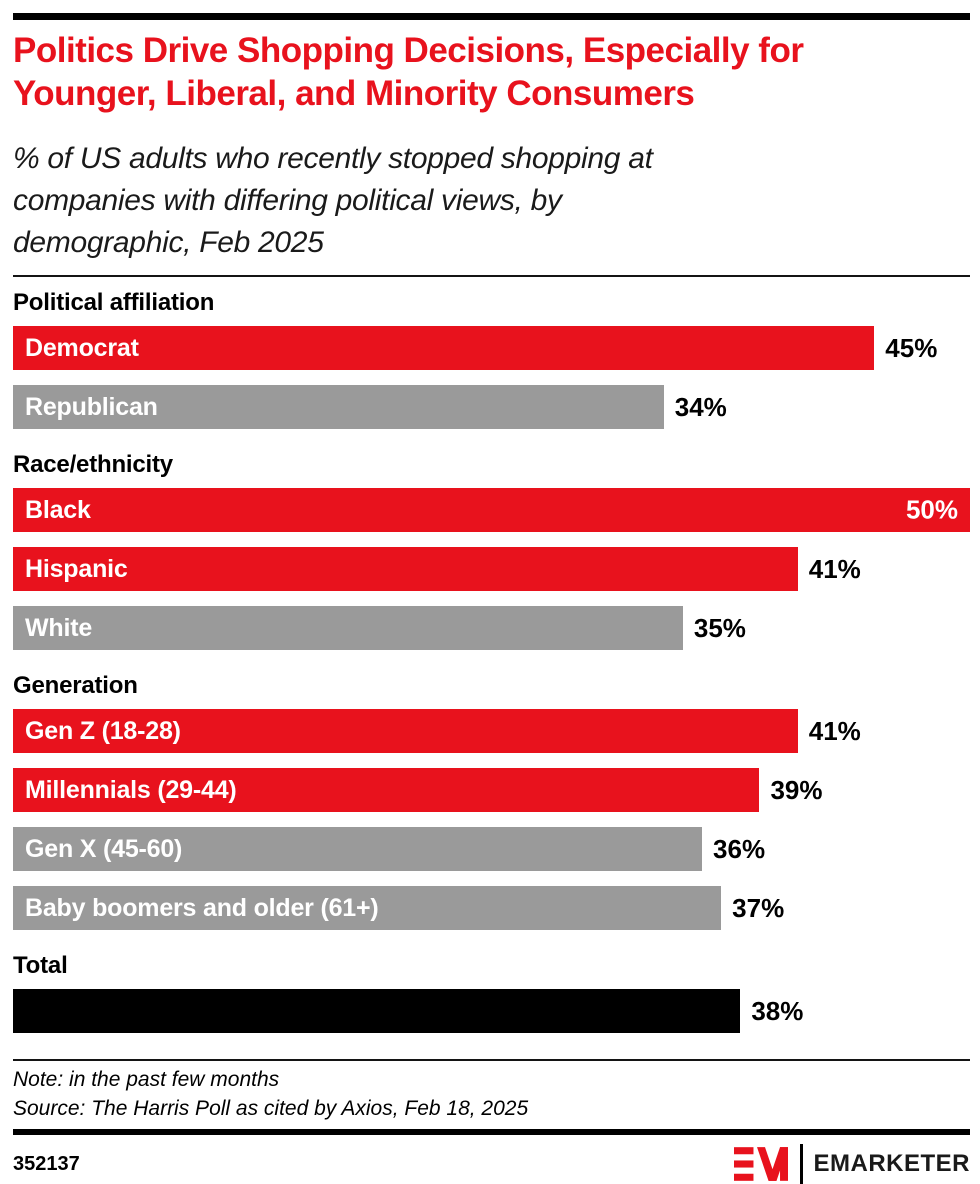  I want to click on bar-label: White, so click(59, 627).